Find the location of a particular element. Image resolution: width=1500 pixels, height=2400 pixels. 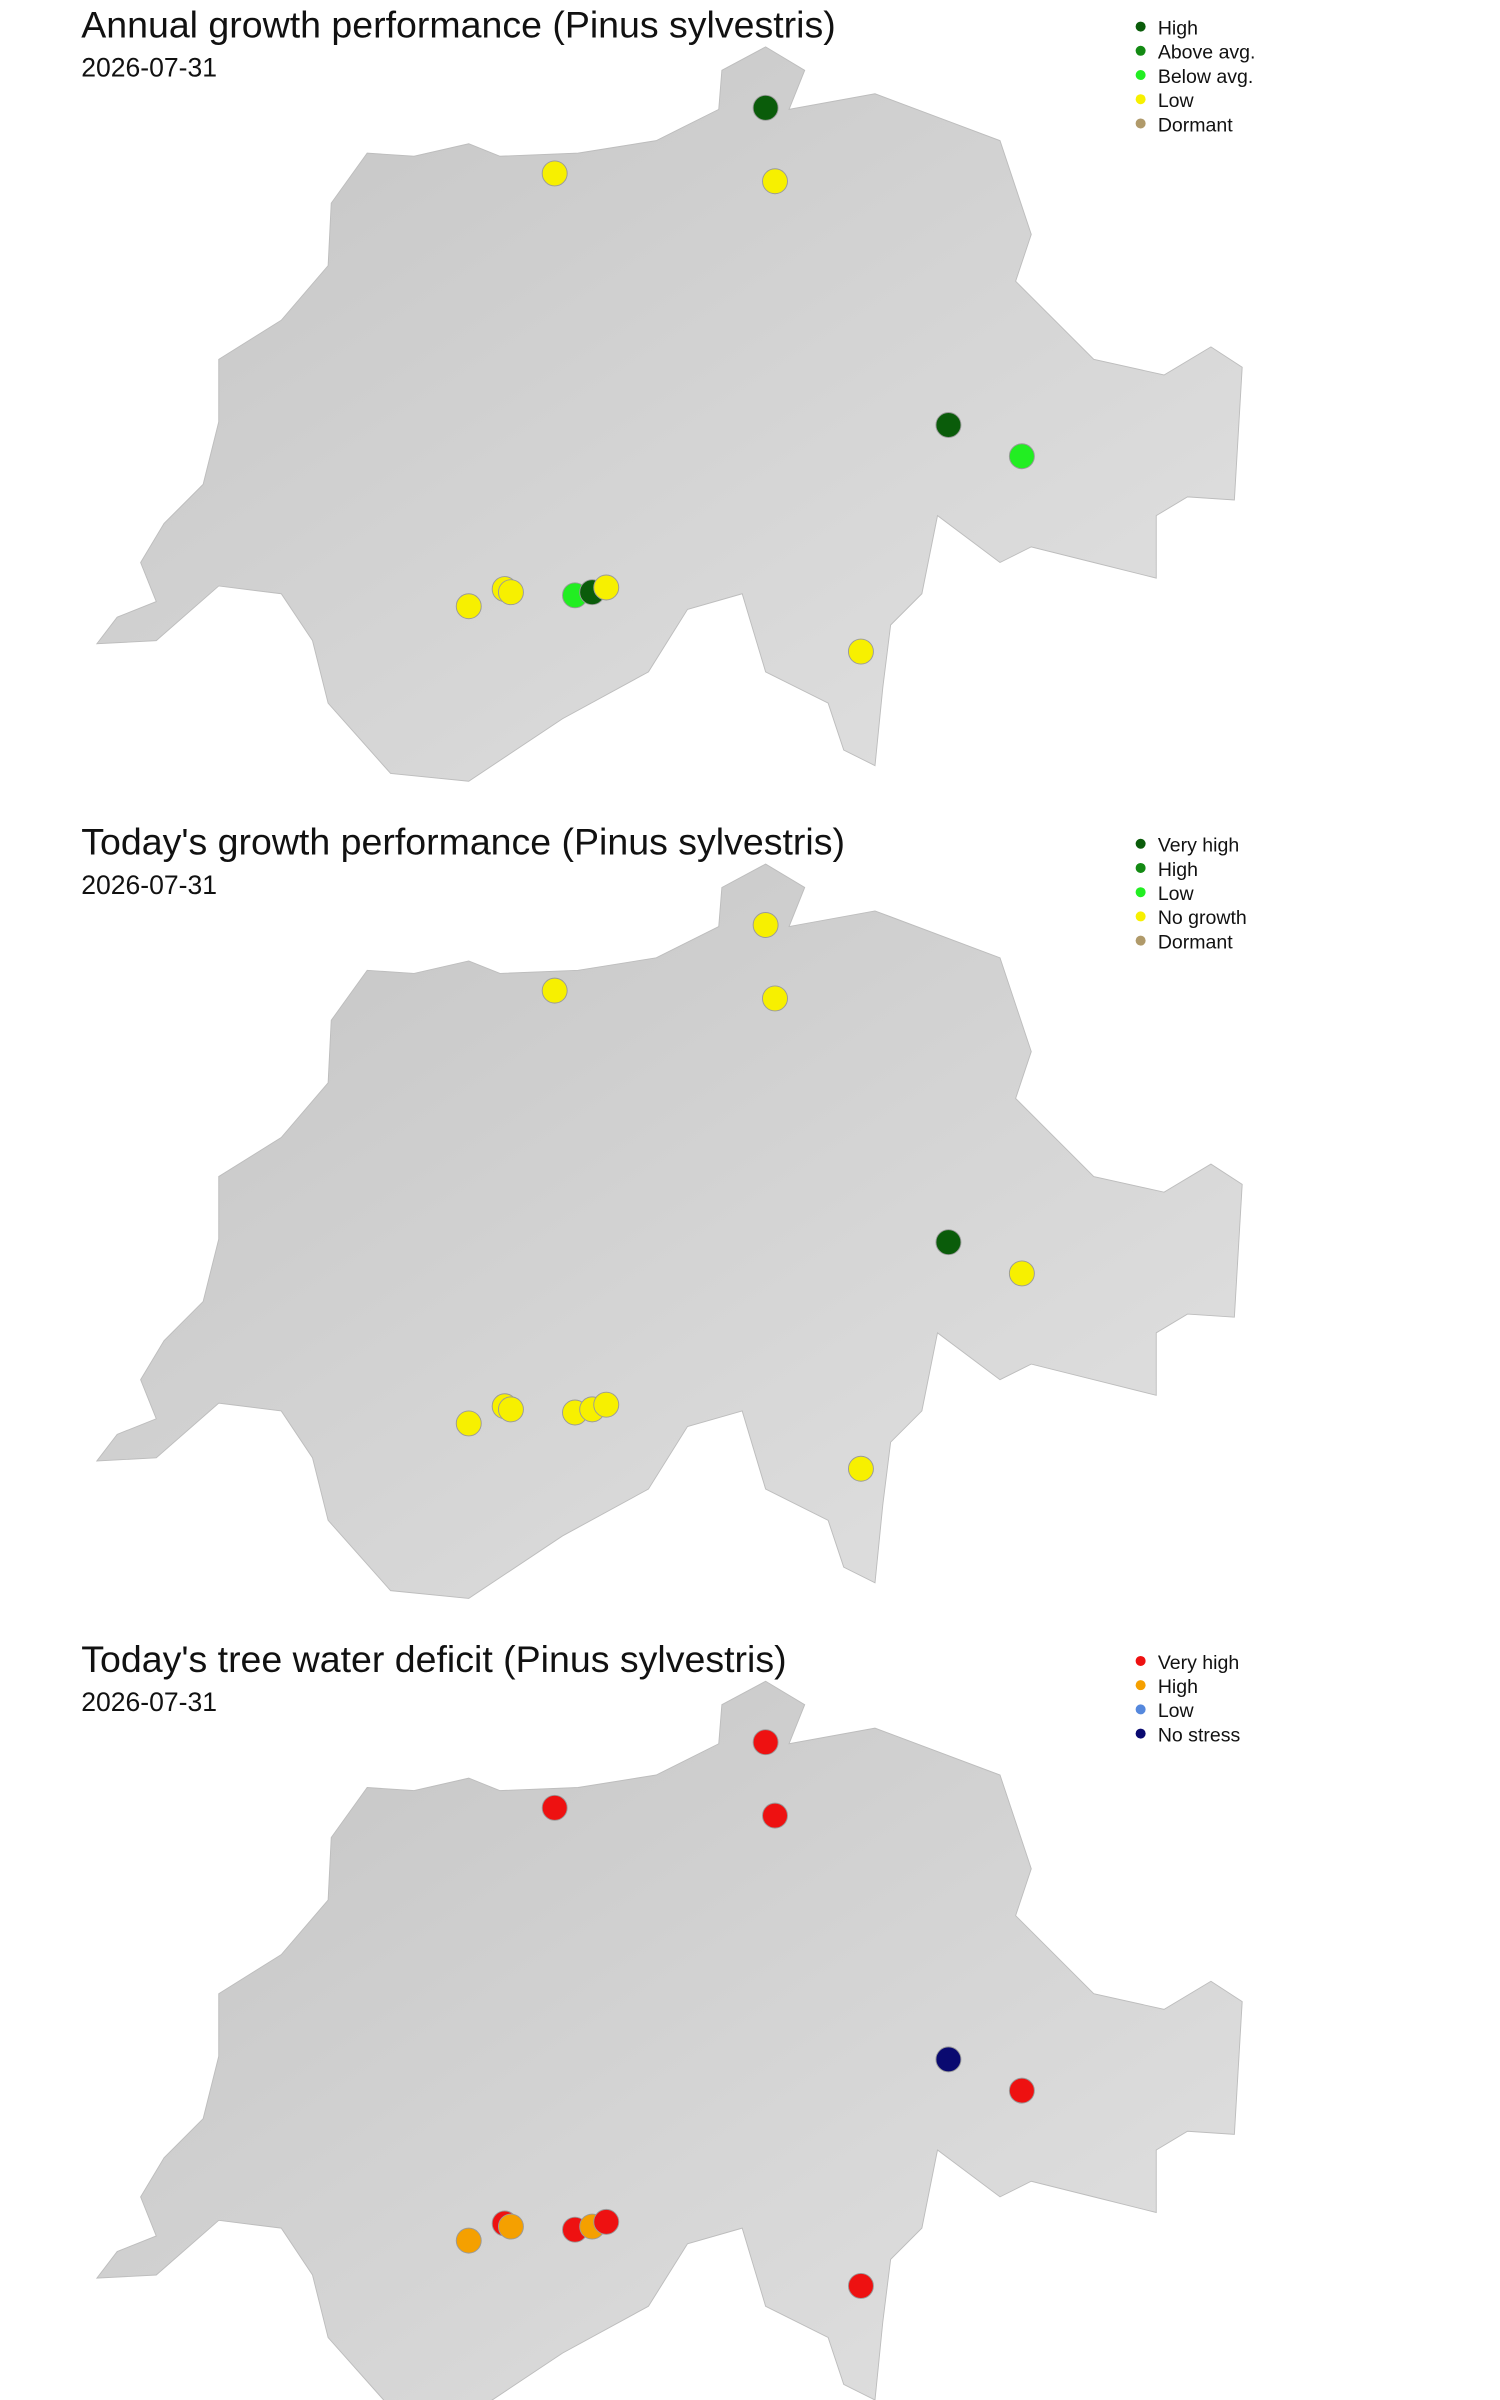

legend-label: No growth is located at coordinates (1202, 918).